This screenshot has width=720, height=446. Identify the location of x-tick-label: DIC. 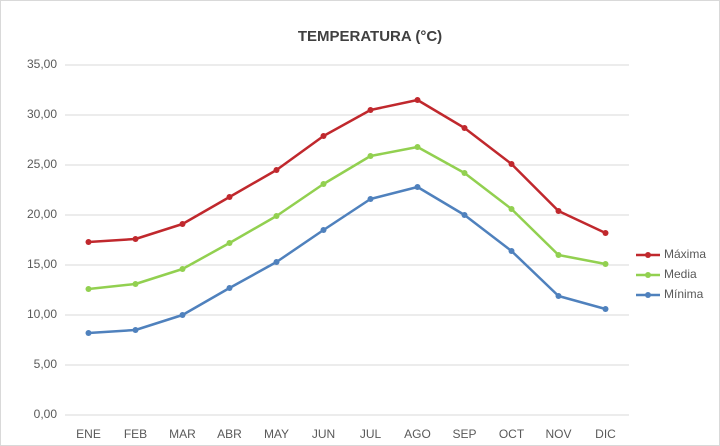
(605, 434).